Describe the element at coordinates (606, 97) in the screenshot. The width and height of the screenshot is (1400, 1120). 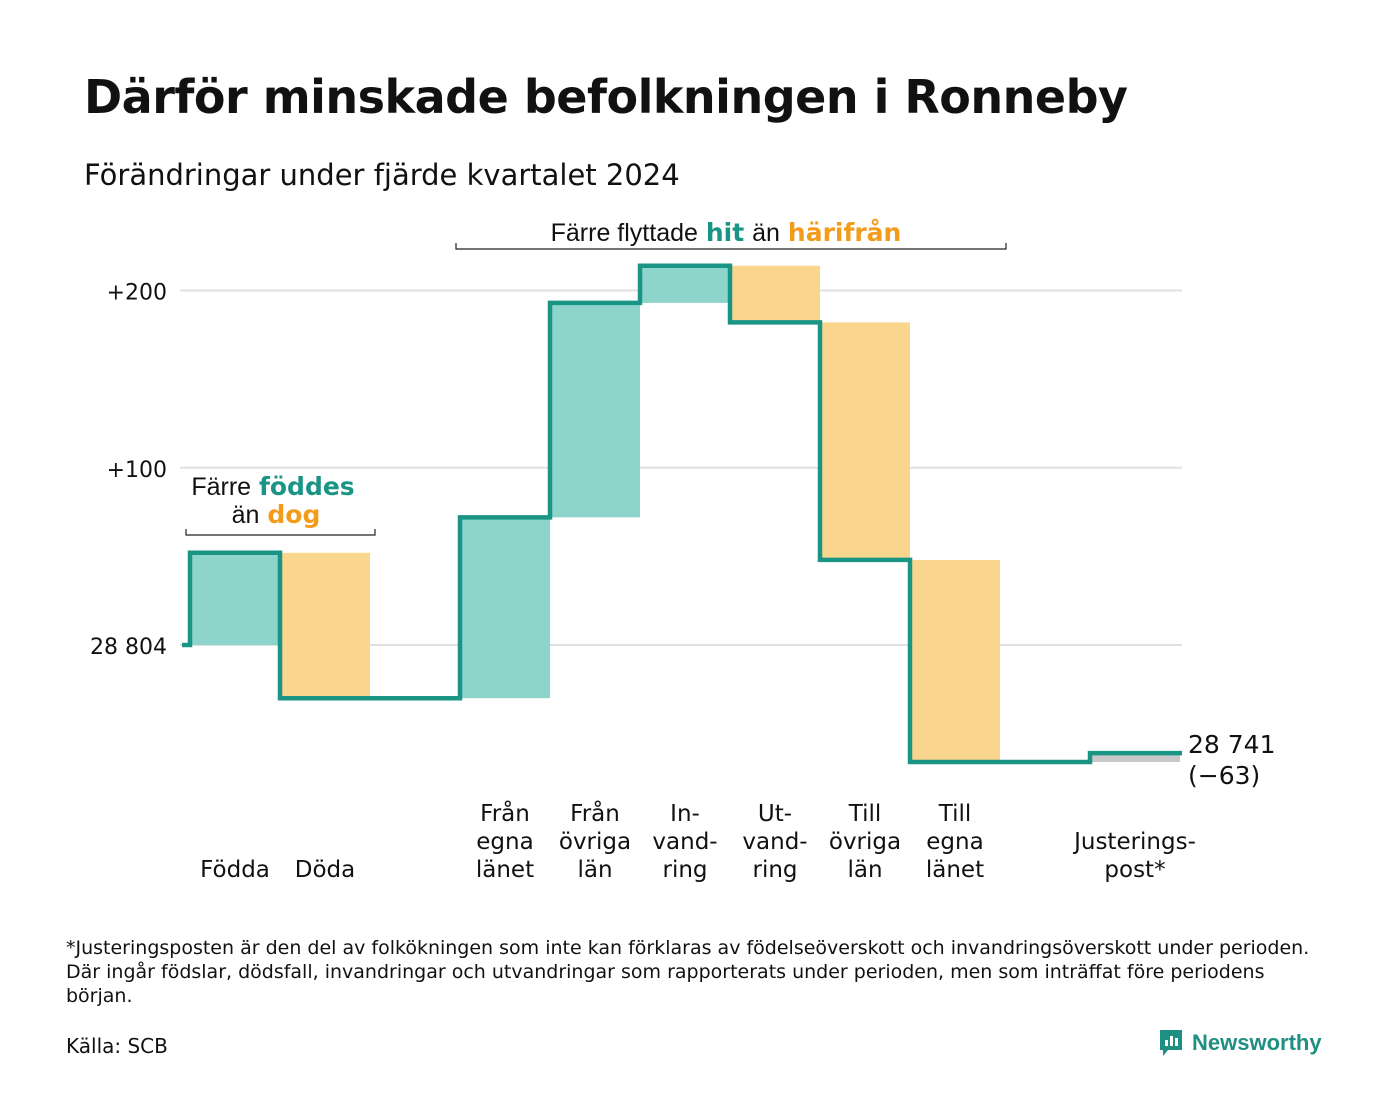
I see `chart-title: Därför minskade befolkningen i Ronneby` at that location.